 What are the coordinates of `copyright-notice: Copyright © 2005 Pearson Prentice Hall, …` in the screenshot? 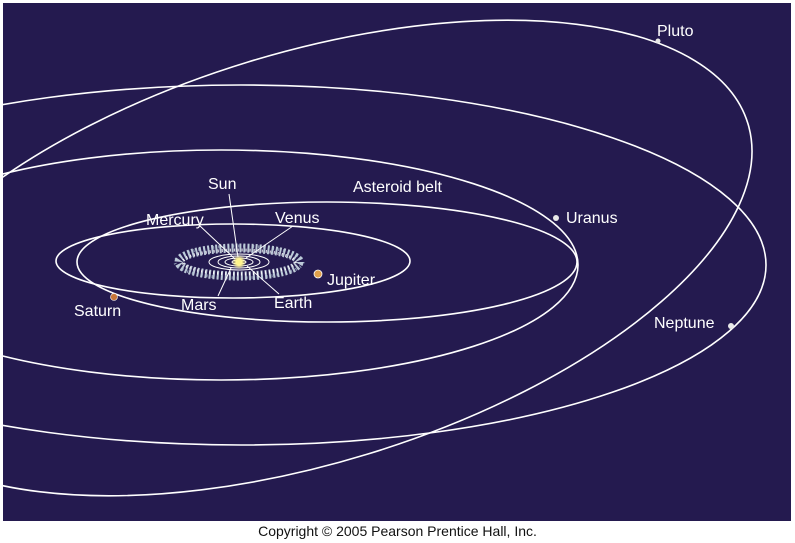 It's located at (397, 531).